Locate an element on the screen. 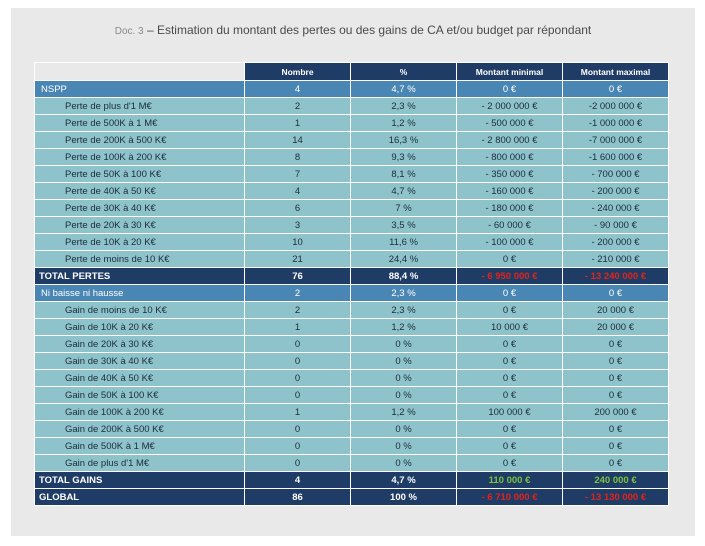 This screenshot has height=546, width=705. total-row: TOTAL GAINS 4 4,7 % 110 000 €240 000 € is located at coordinates (351, 480).